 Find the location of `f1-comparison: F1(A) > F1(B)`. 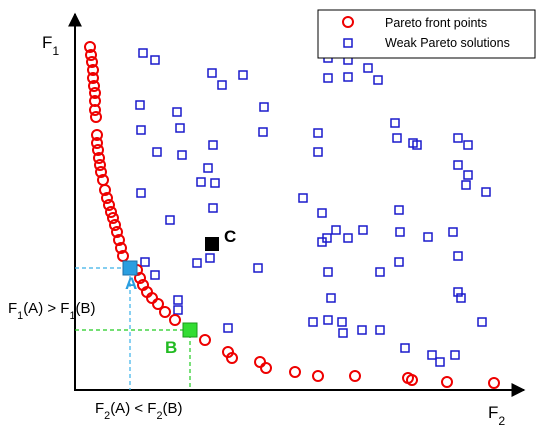

f1-comparison: F1(A) > F1(B) is located at coordinates (51, 311).